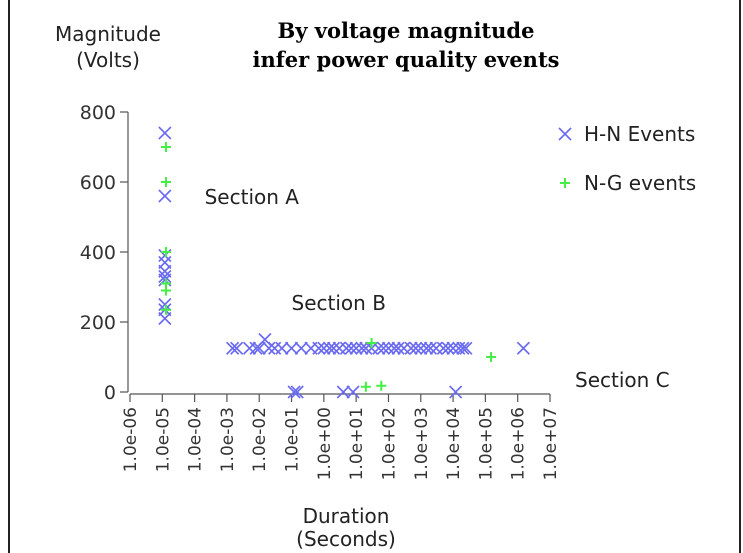 The width and height of the screenshot is (743, 553). What do you see at coordinates (98, 323) in the screenshot?
I see `y-tick-label: 200` at bounding box center [98, 323].